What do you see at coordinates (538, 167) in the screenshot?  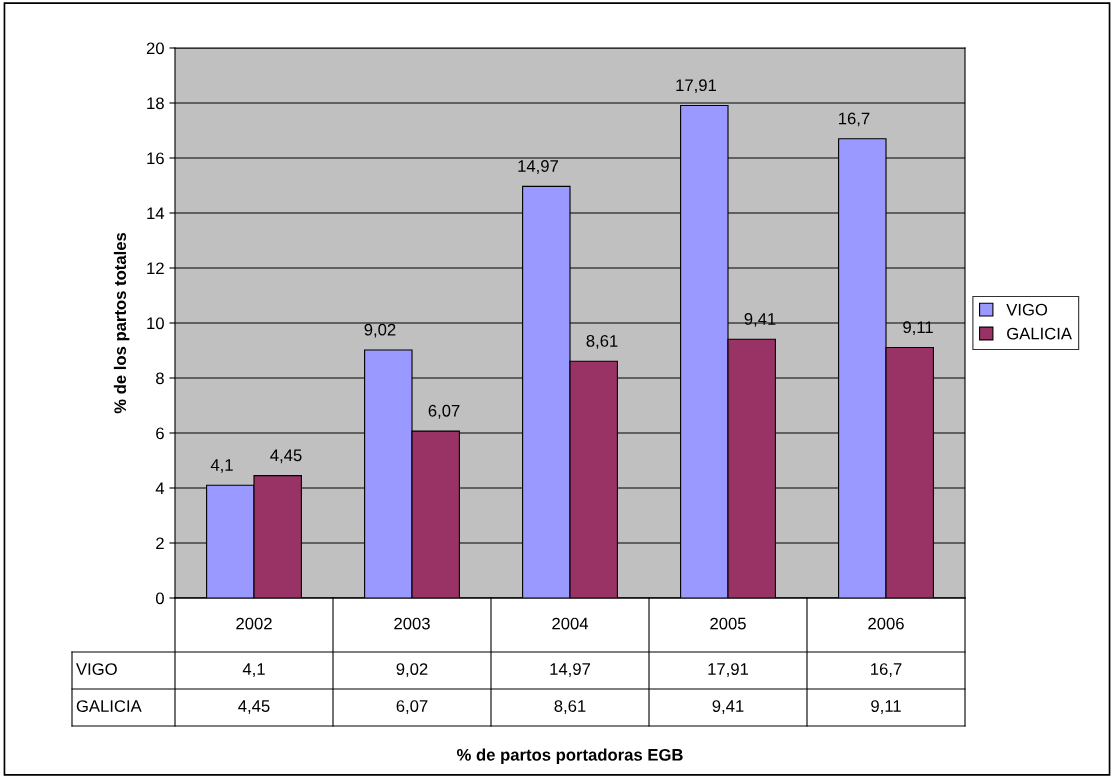 I see `text: 14,97` at bounding box center [538, 167].